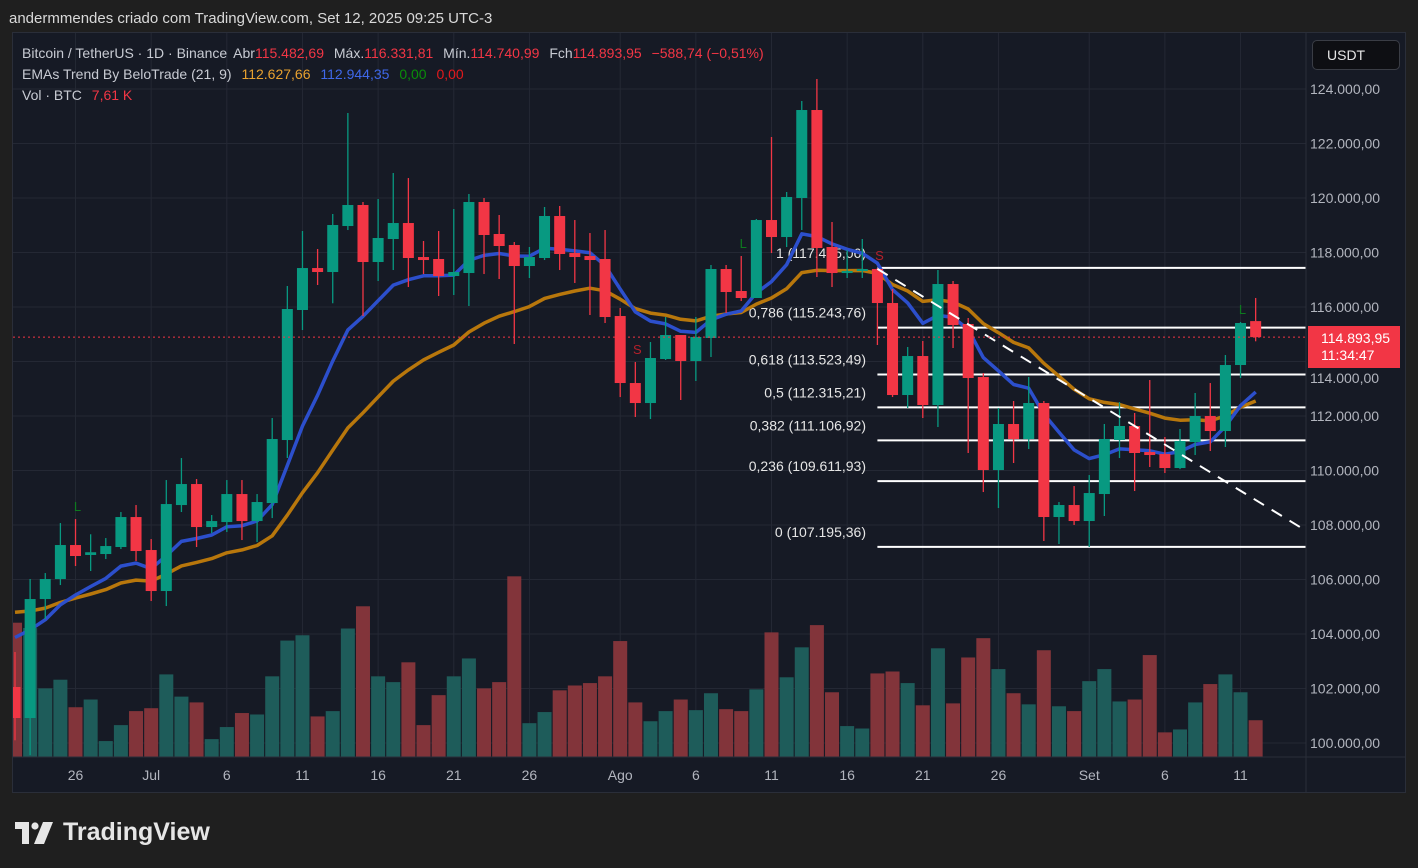 The width and height of the screenshot is (1418, 868). What do you see at coordinates (457, 53) in the screenshot?
I see `low-label: Mín.` at bounding box center [457, 53].